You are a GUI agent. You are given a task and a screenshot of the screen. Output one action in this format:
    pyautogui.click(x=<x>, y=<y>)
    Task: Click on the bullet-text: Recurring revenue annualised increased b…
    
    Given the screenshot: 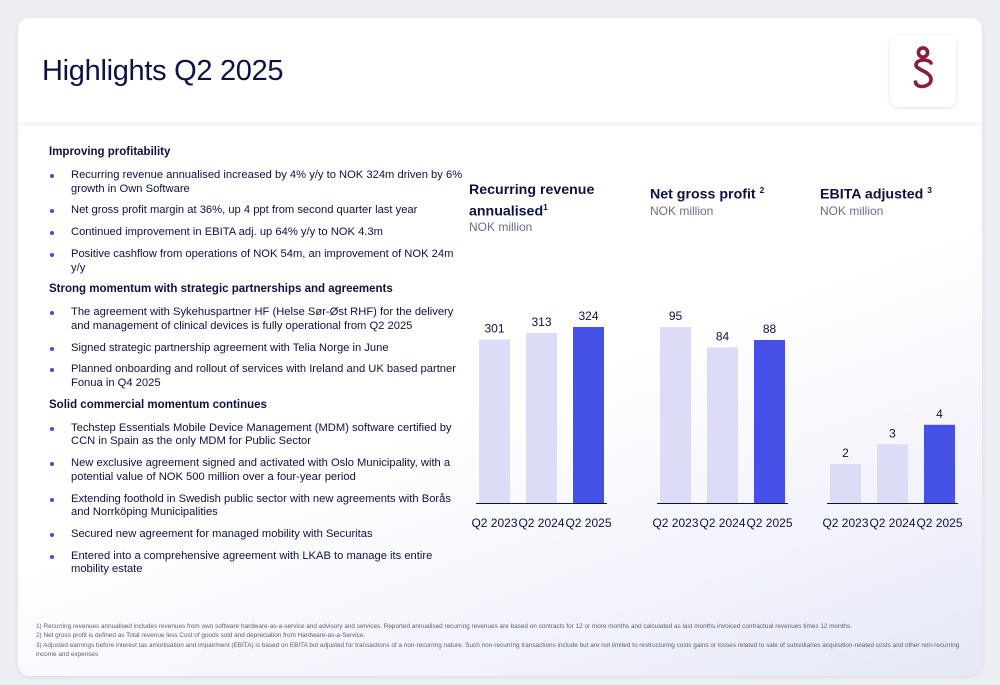 What is the action you would take?
    pyautogui.click(x=267, y=182)
    